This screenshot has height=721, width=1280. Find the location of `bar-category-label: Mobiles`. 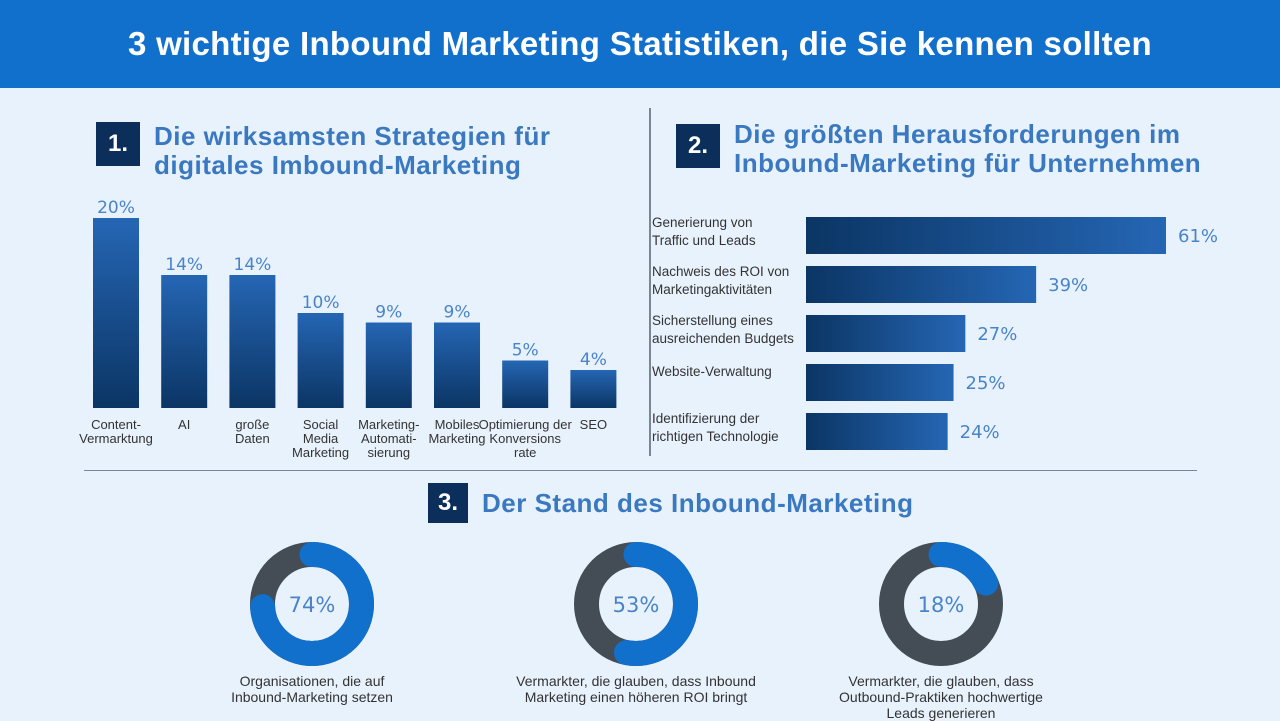

bar-category-label: Mobiles is located at coordinates (457, 424).